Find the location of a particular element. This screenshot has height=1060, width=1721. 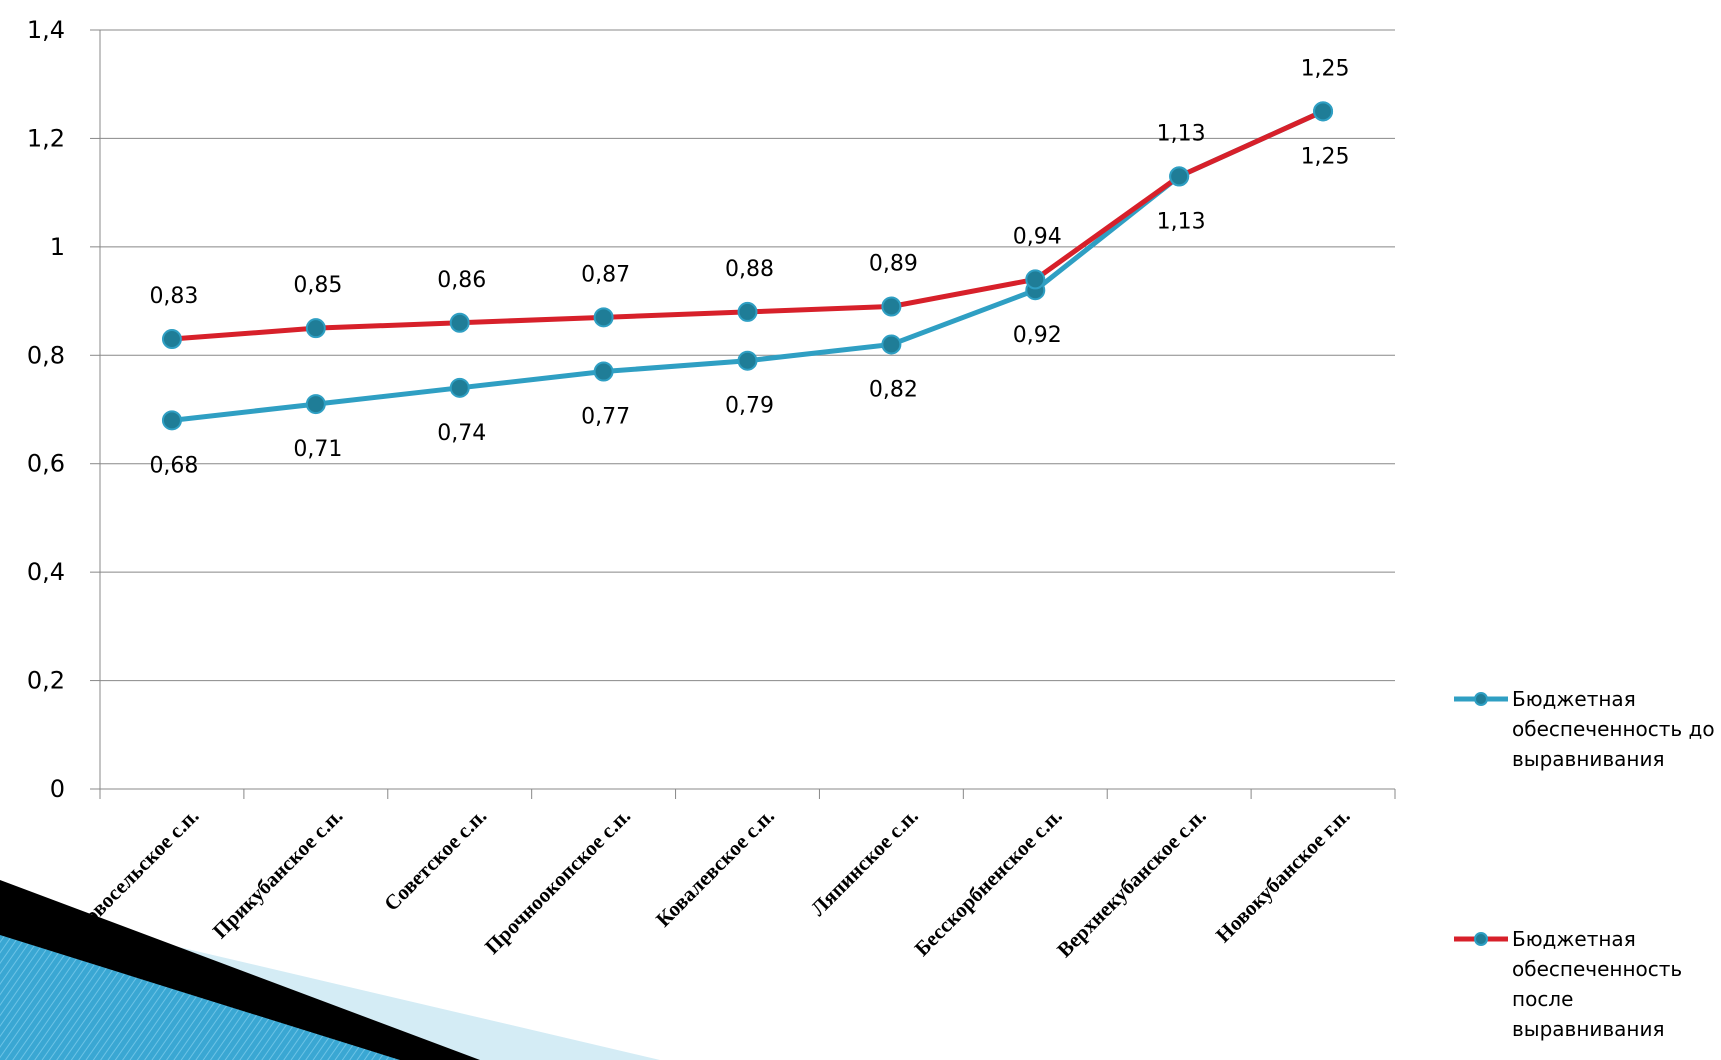

x-tick-label: Ляпинское с.п. is located at coordinates (864, 862).